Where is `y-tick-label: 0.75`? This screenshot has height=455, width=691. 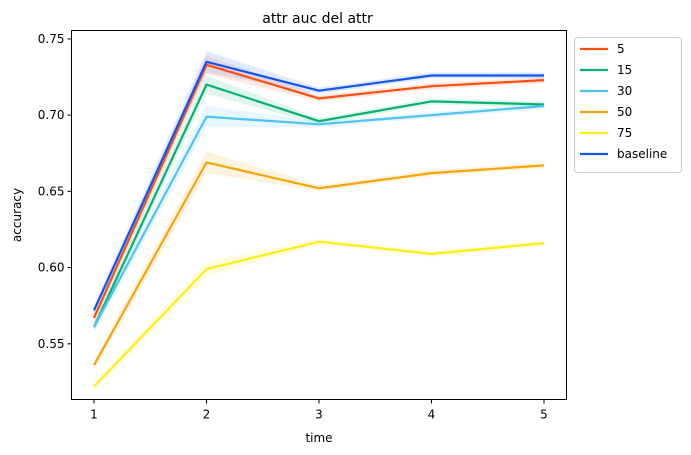 y-tick-label: 0.75 is located at coordinates (51, 39).